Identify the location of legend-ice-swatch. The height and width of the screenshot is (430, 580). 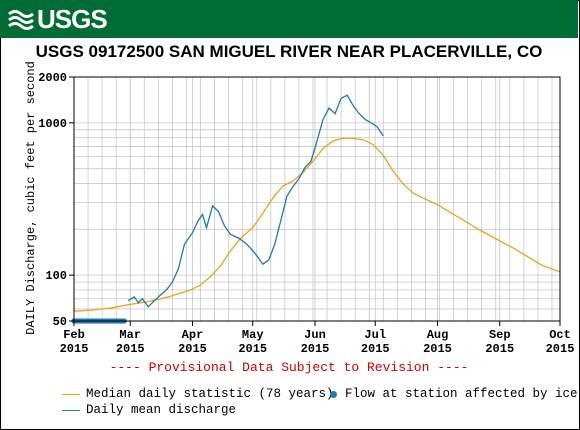
(333, 394).